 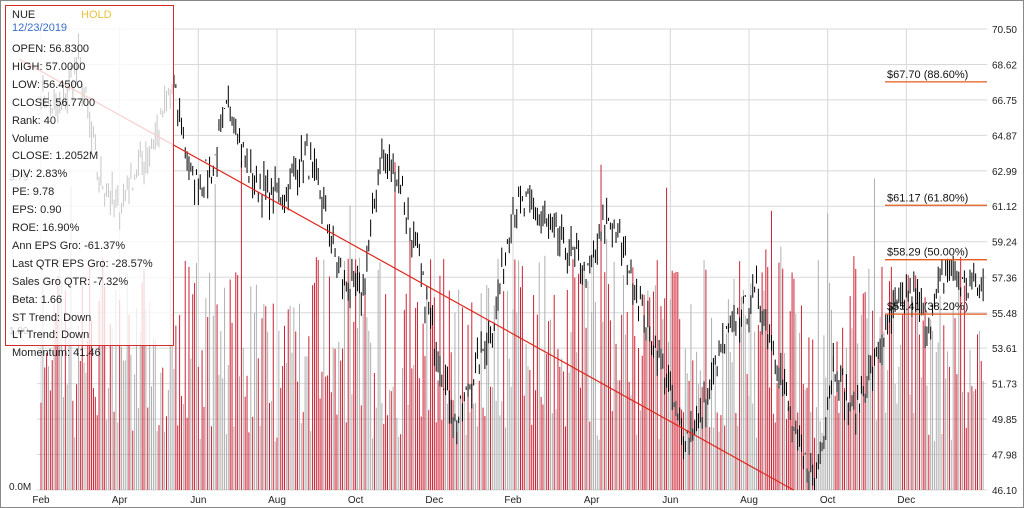 I want to click on info-line: CLOSE: 56.7700, so click(x=54, y=102).